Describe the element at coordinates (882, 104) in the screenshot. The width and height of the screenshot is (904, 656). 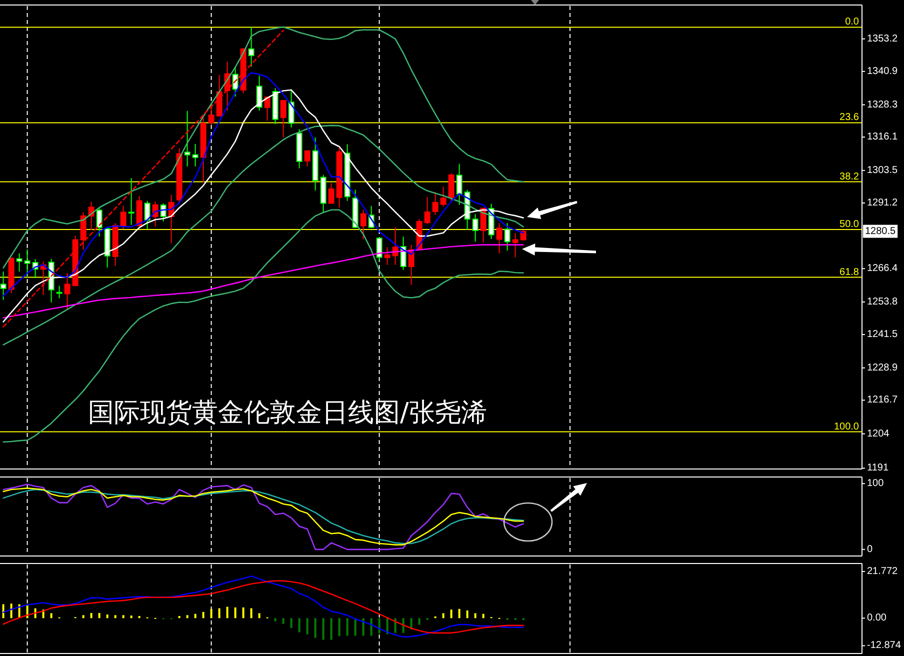
I see `y-tick-label: 1328.3` at that location.